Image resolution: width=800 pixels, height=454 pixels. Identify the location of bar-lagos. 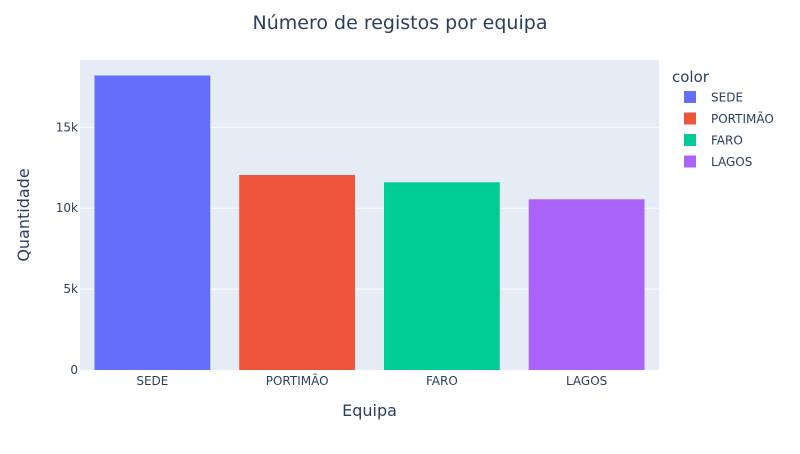
(586, 284).